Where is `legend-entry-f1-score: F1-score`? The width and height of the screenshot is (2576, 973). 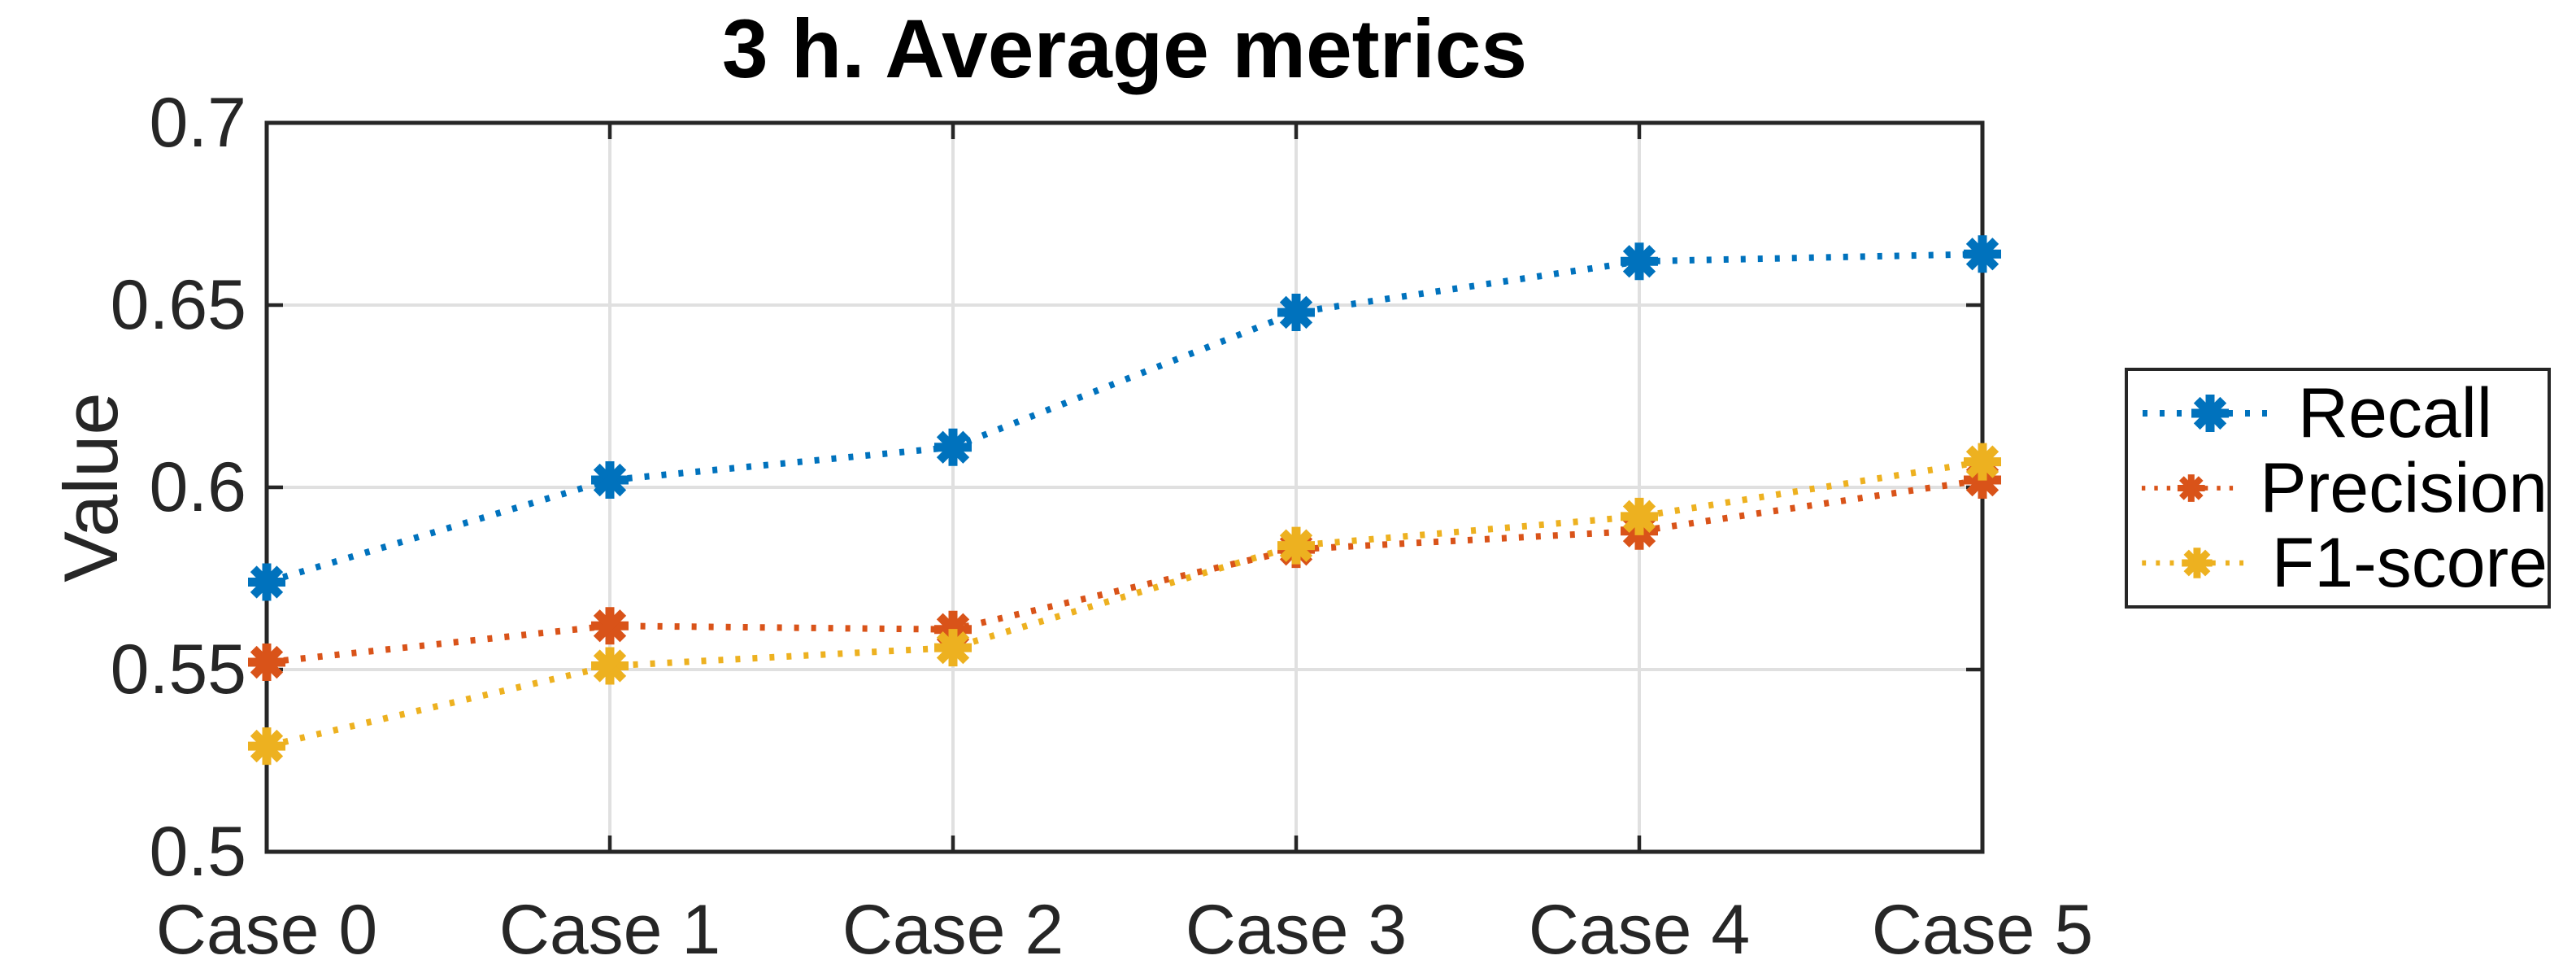 legend-entry-f1-score: F1-score is located at coordinates (2338, 563).